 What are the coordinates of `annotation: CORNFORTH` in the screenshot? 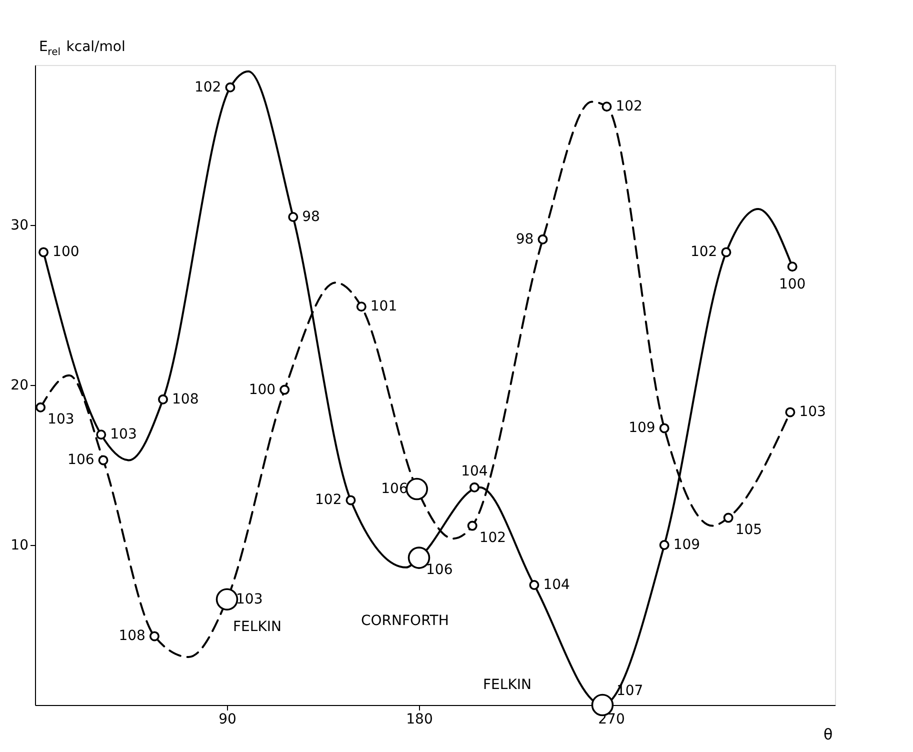 It's located at (405, 621).